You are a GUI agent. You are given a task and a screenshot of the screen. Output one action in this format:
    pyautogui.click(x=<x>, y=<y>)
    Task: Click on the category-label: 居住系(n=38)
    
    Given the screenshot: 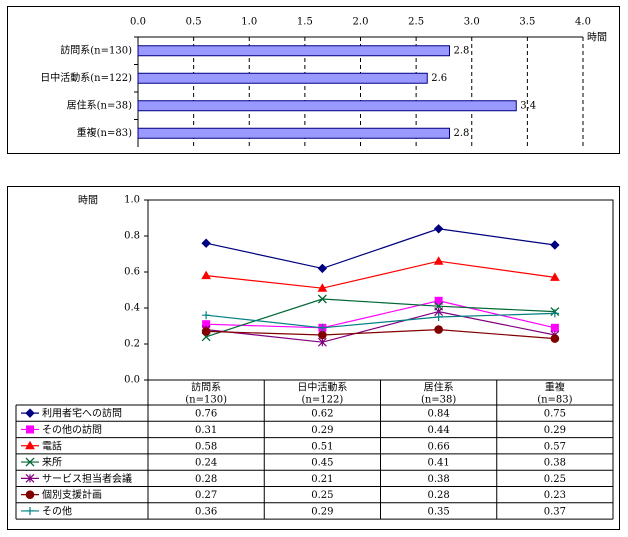 What is the action you would take?
    pyautogui.click(x=99, y=104)
    